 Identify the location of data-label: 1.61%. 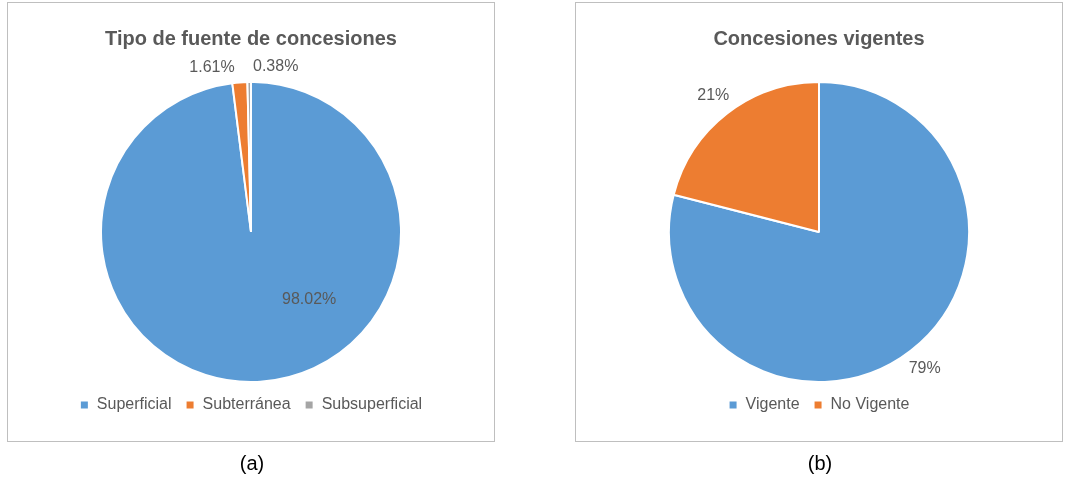
(212, 66).